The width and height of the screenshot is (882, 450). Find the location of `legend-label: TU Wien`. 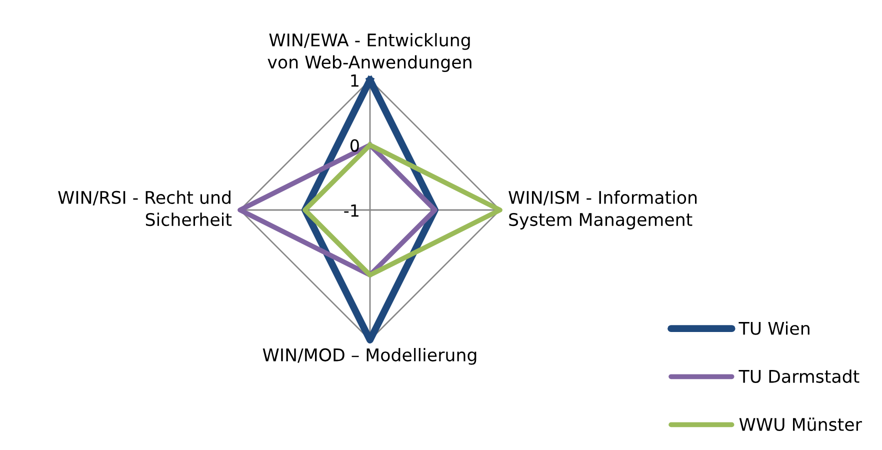

legend-label: TU Wien is located at coordinates (774, 328).